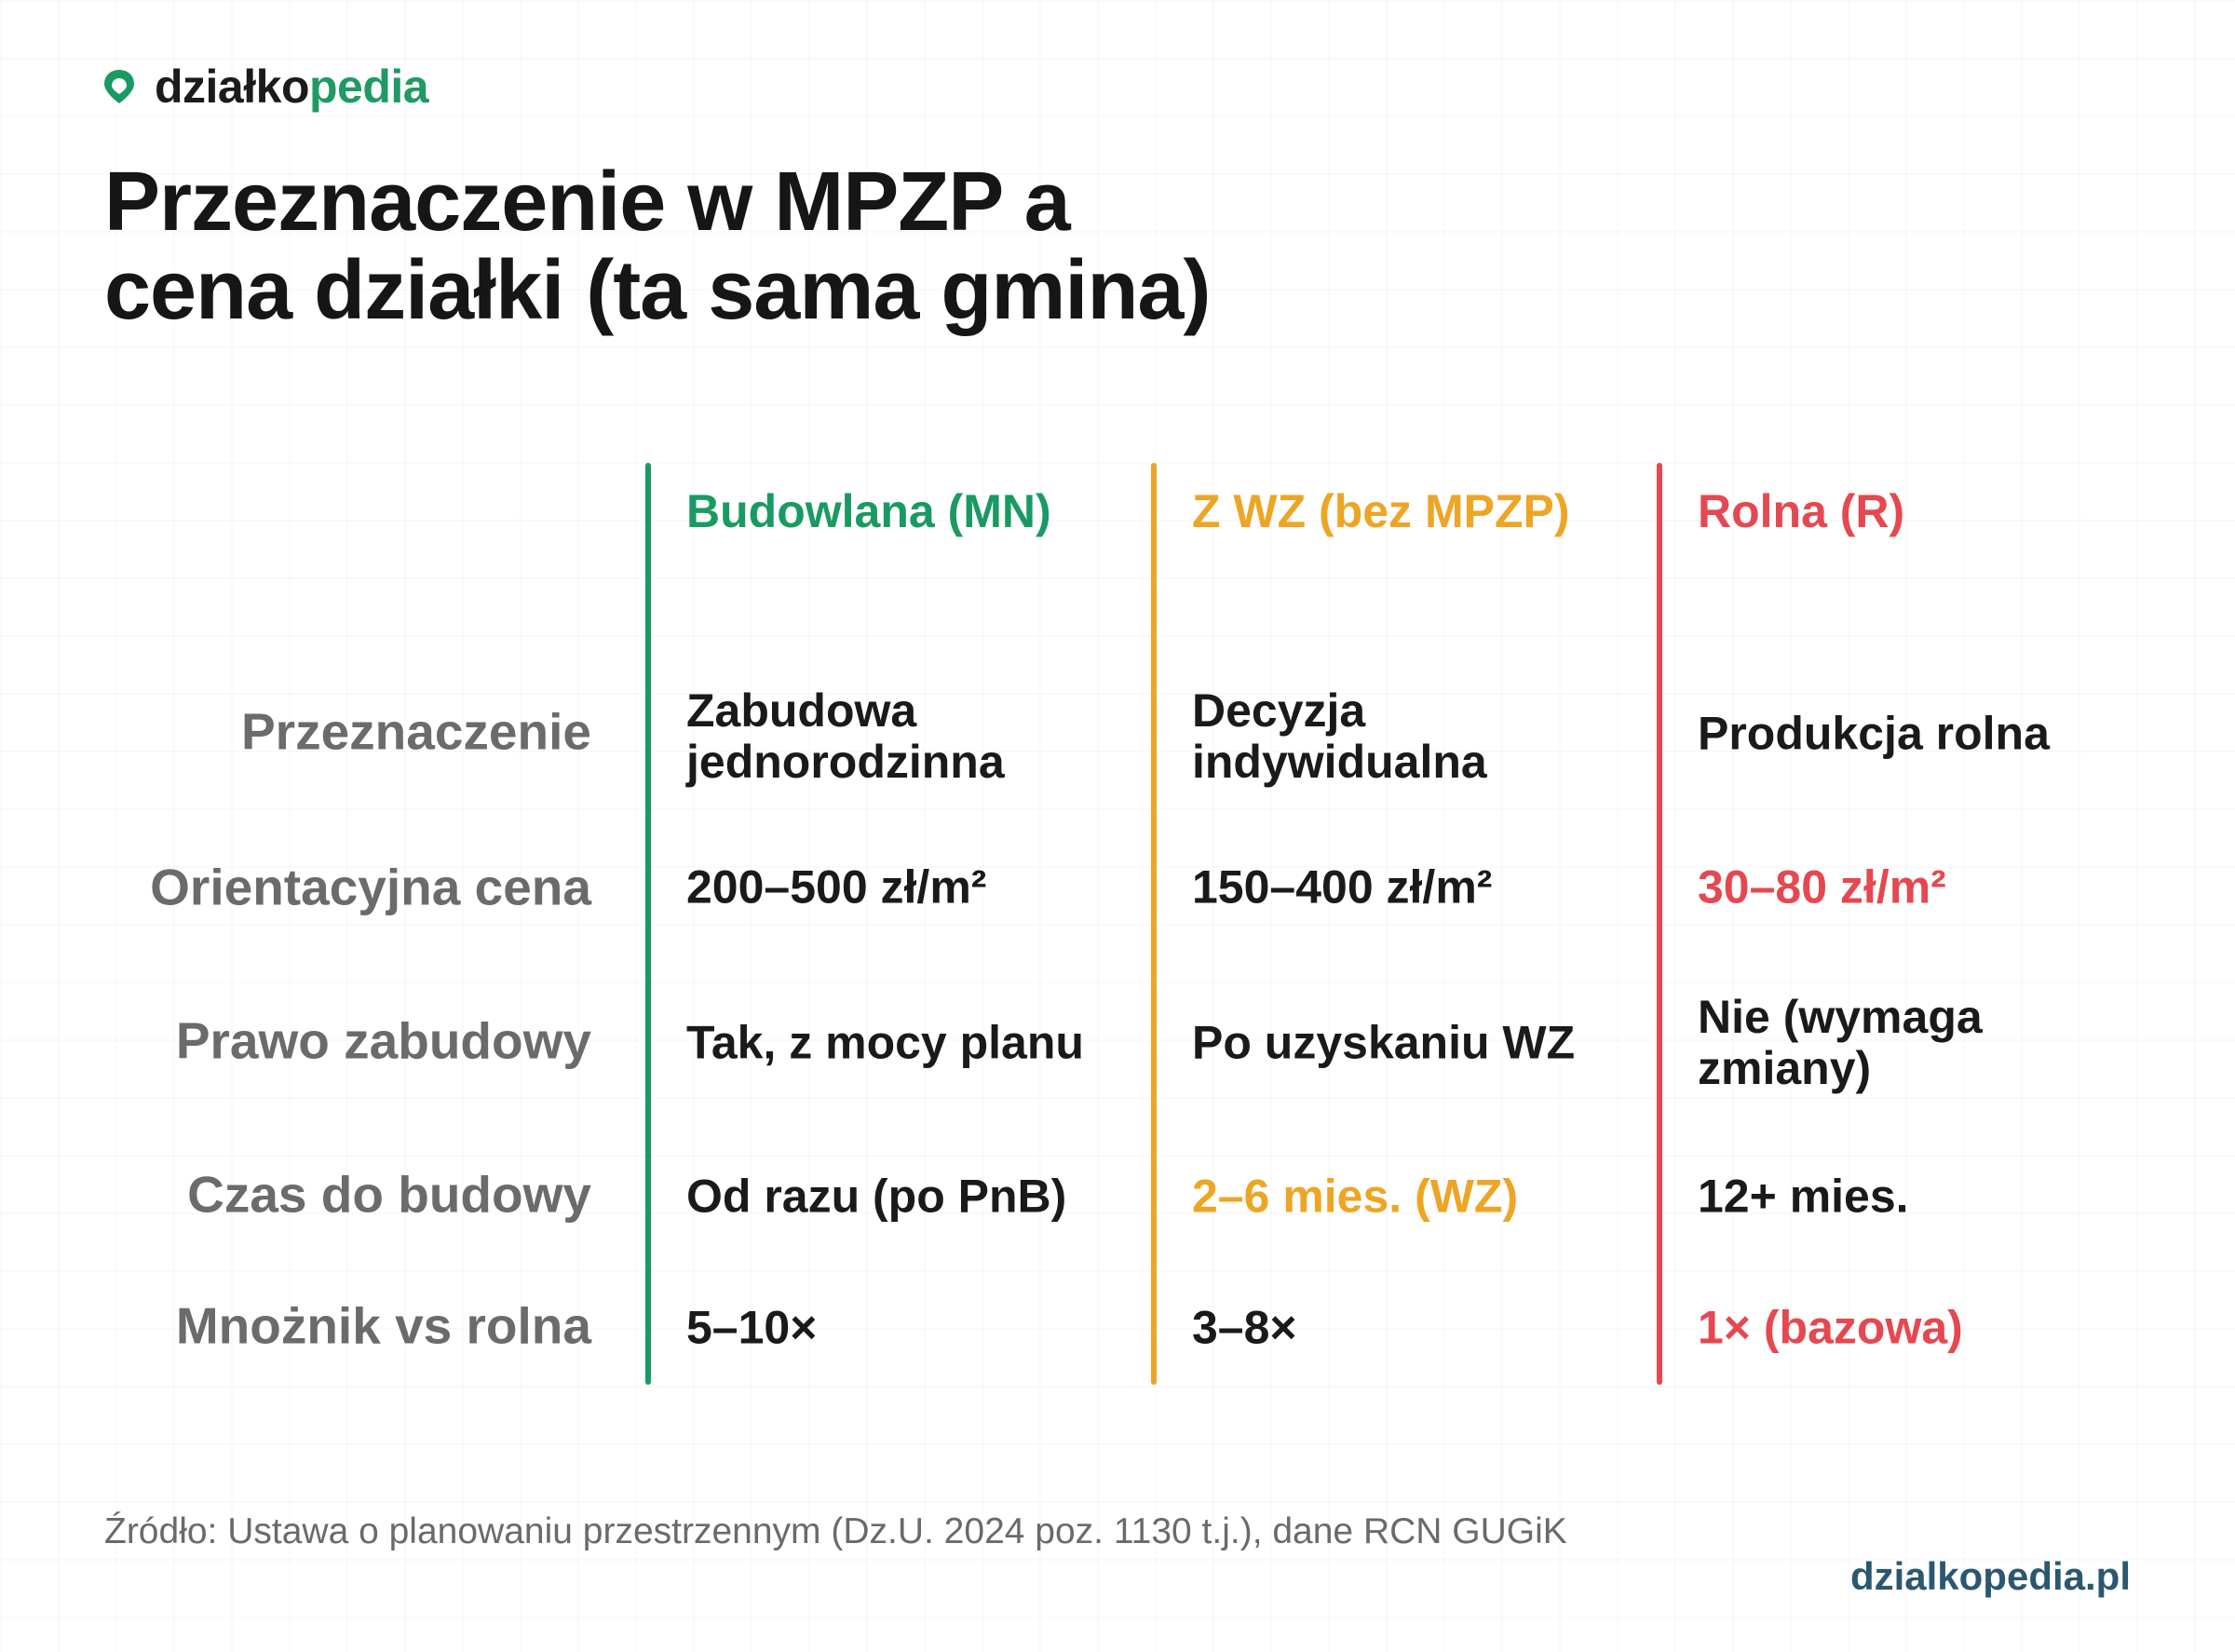 The width and height of the screenshot is (2235, 1652). I want to click on table-cell: 5–10×, so click(752, 1327).